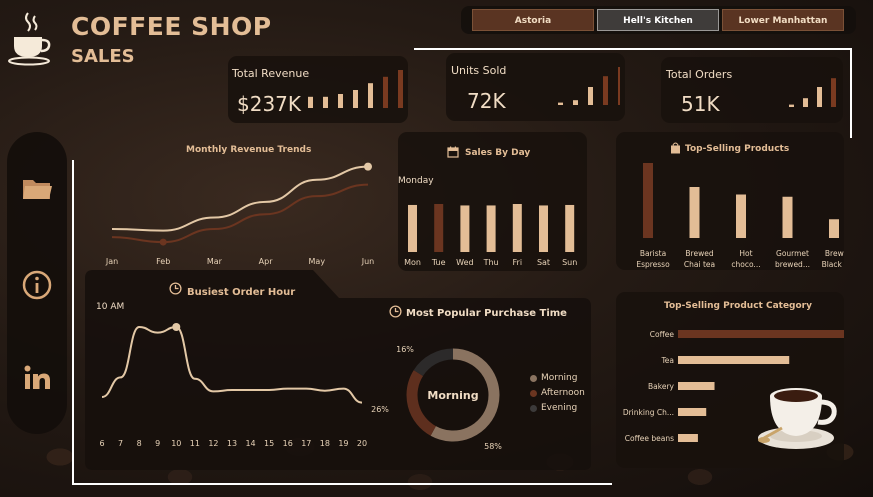 The image size is (873, 497). Describe the element at coordinates (111, 261) in the screenshot. I see `axis-tick-label: Jan` at that location.